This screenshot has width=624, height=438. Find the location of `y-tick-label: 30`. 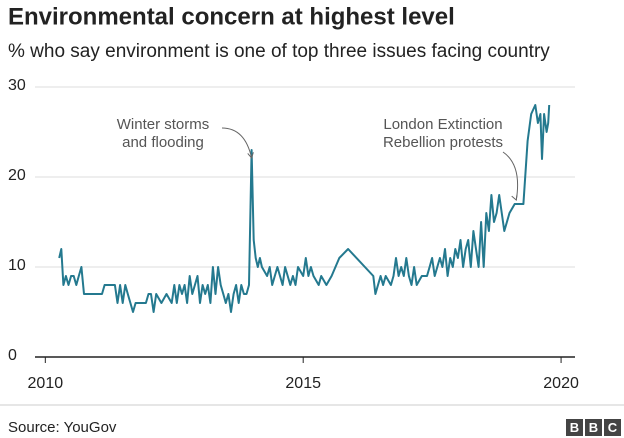

y-tick-label: 30 is located at coordinates (17, 85).